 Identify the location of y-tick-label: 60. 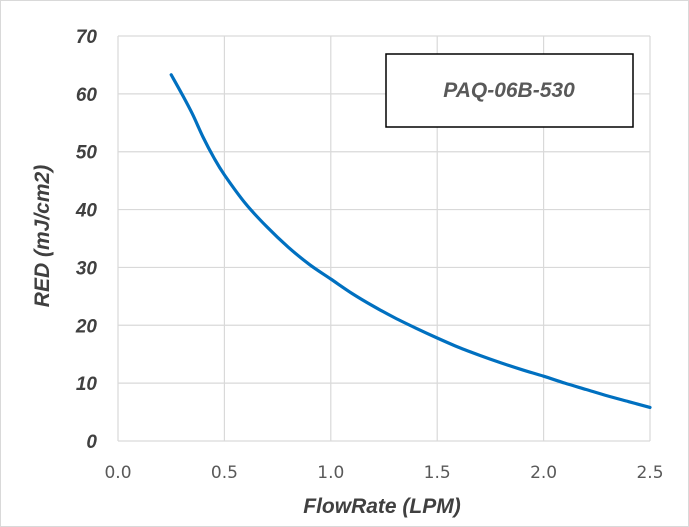
(87, 95).